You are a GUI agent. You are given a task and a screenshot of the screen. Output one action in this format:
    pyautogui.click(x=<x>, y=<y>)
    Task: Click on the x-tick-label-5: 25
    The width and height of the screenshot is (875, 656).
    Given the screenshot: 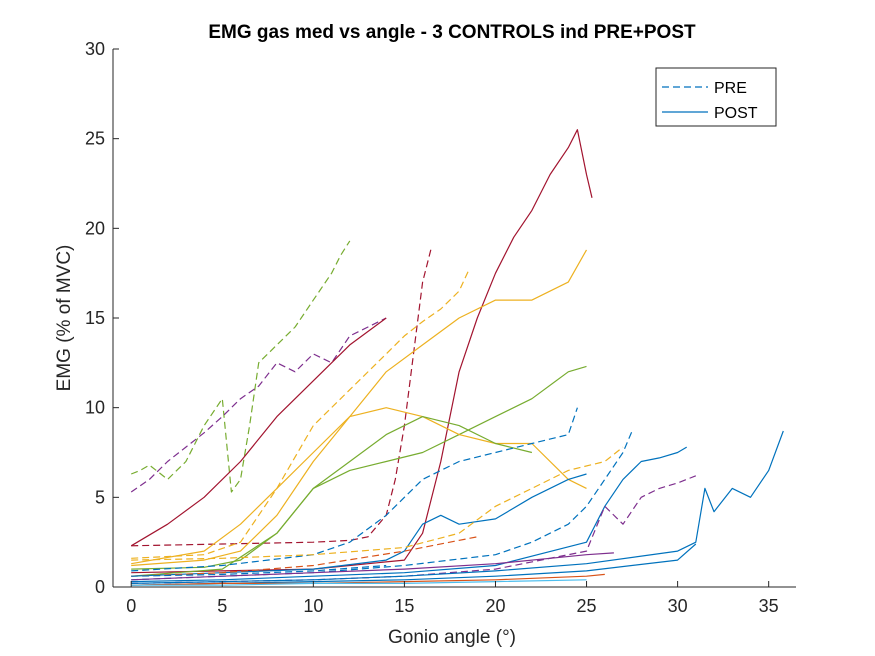 What is the action you would take?
    pyautogui.click(x=587, y=606)
    